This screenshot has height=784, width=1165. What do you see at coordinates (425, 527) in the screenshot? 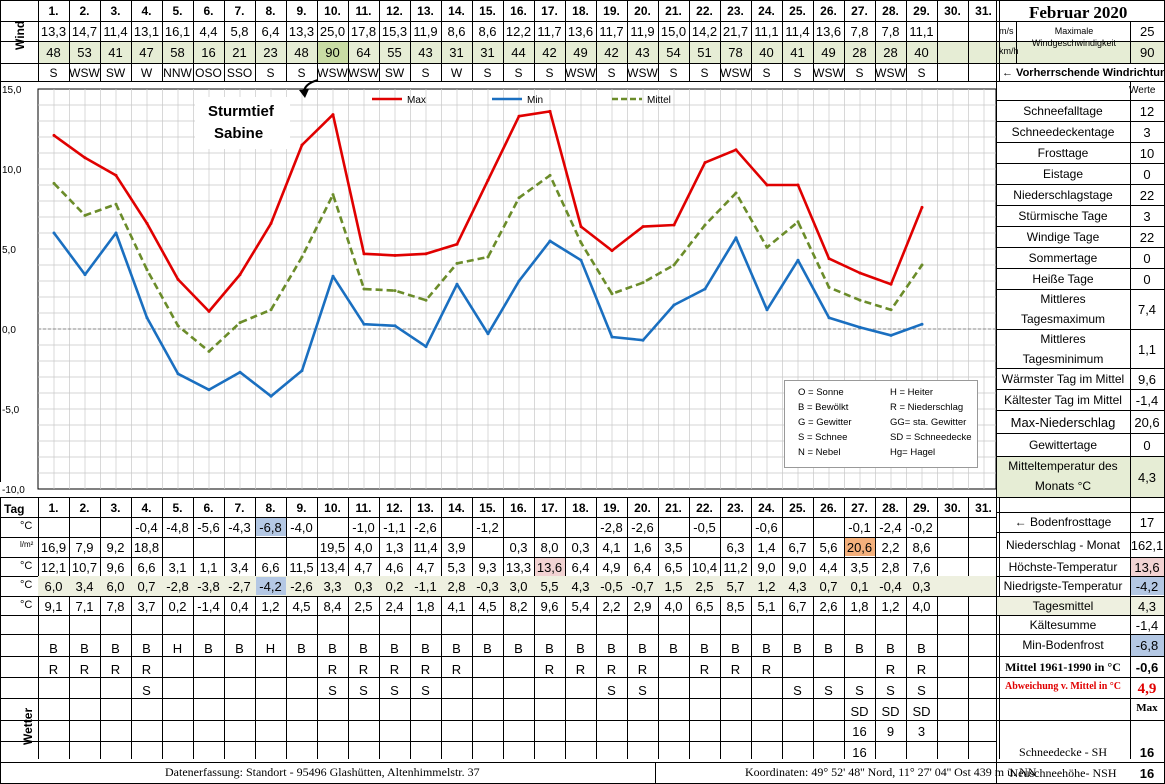
I see `table-cell: -2,6` at bounding box center [425, 527].